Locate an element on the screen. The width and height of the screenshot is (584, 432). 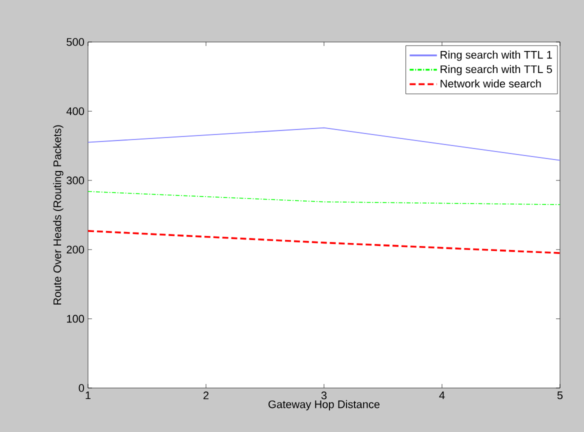
x-axis-title: Gateway Hop Distance is located at coordinates (324, 405).